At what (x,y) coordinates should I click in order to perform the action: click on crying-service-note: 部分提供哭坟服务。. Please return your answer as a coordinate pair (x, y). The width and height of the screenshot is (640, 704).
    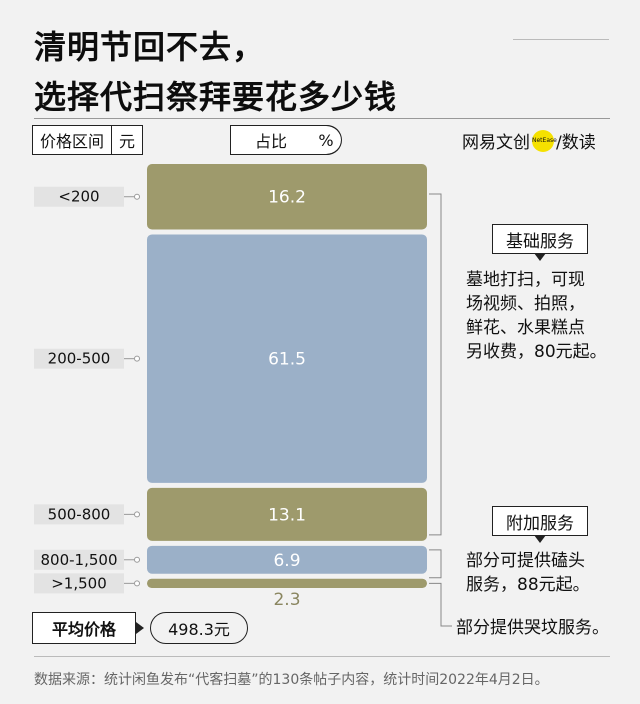
    Looking at the image, I should click on (532, 628).